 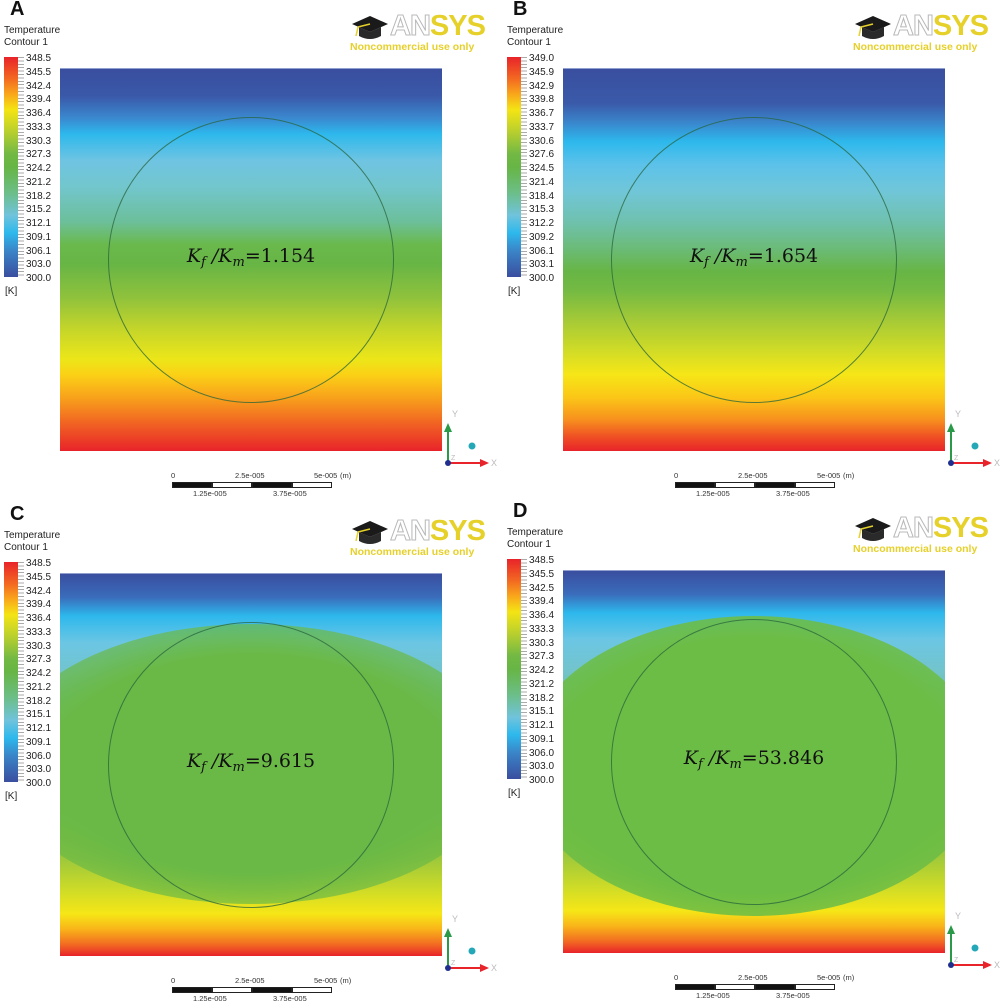 I want to click on colorbar-tick: 342.4, so click(x=39, y=591).